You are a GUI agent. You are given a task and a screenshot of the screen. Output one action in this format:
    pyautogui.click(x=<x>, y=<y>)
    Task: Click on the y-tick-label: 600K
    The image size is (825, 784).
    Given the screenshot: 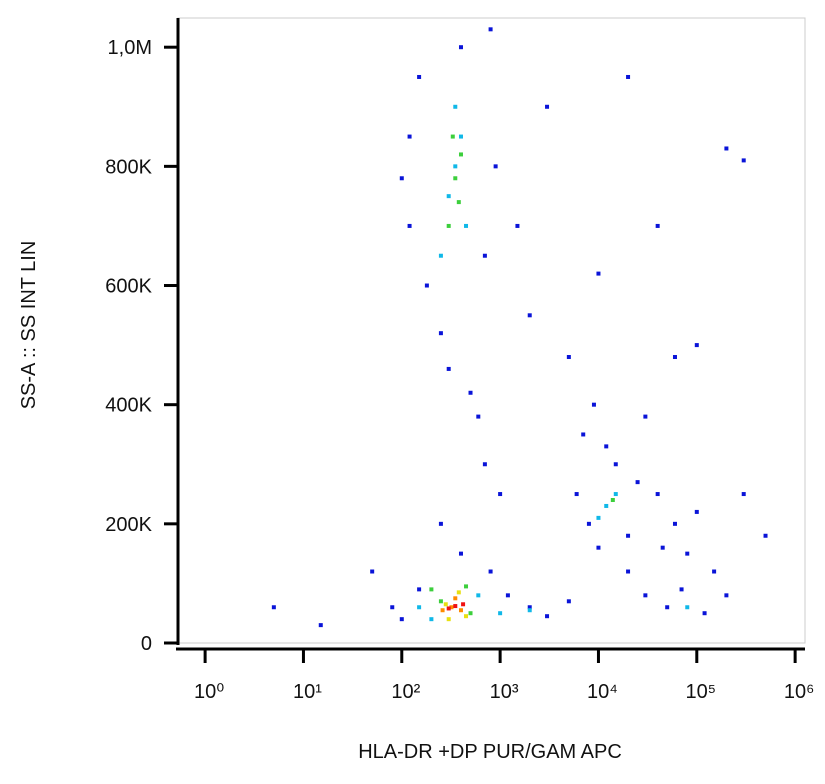 What is the action you would take?
    pyautogui.click(x=128, y=287)
    